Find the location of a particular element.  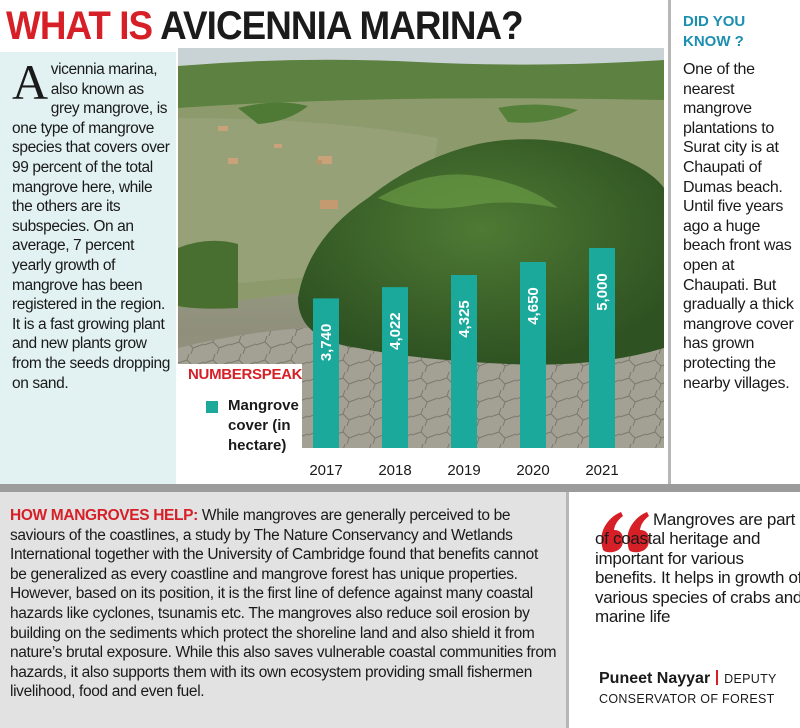

bar-2019 is located at coordinates (464, 361).